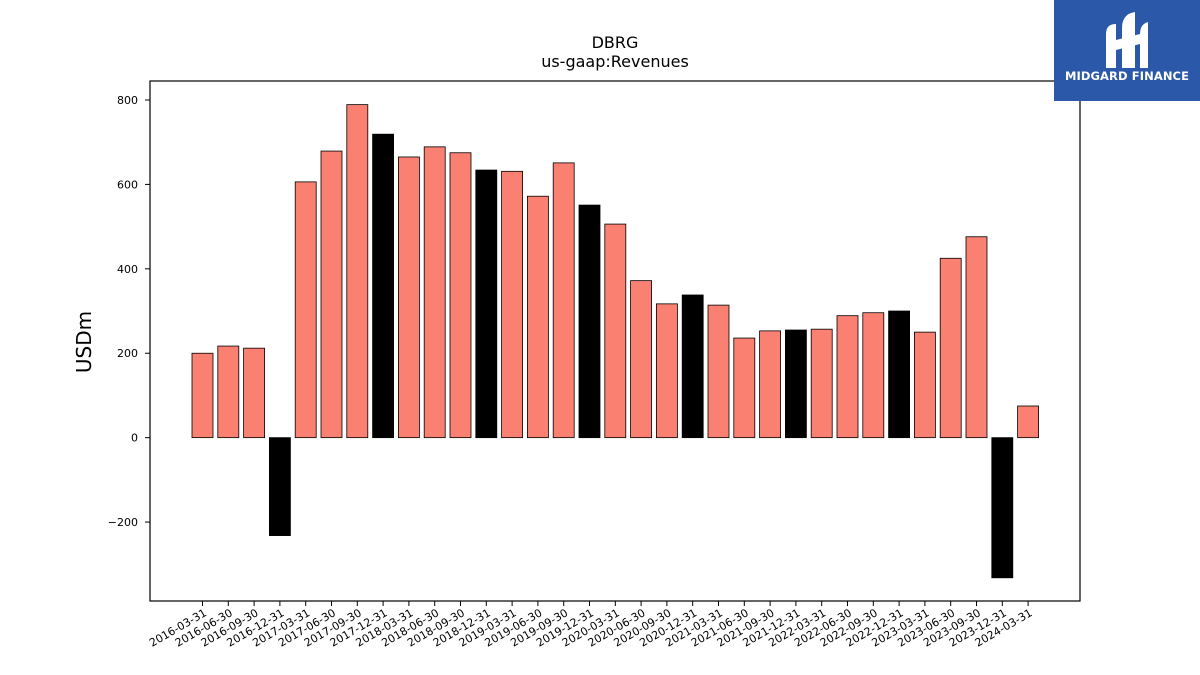 Image resolution: width=1200 pixels, height=675 pixels. What do you see at coordinates (615, 61) in the screenshot?
I see `chart-subtitle: us-gaap:Revenues` at bounding box center [615, 61].